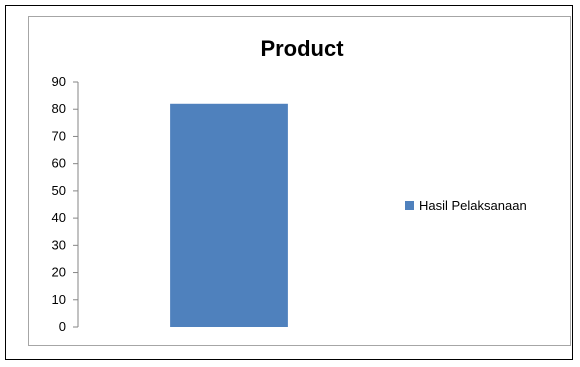 The height and width of the screenshot is (367, 580). What do you see at coordinates (59, 299) in the screenshot?
I see `y-tick-label: 10` at bounding box center [59, 299].